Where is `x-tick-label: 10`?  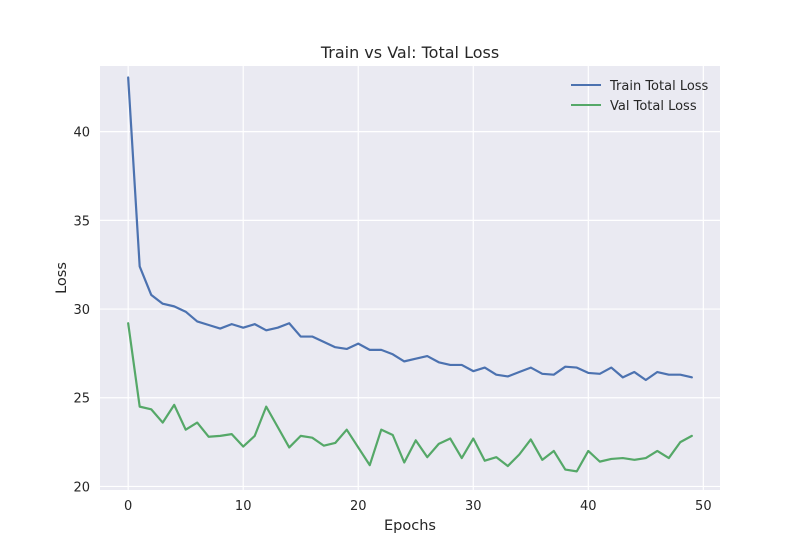
x-tick-label: 10 is located at coordinates (243, 506).